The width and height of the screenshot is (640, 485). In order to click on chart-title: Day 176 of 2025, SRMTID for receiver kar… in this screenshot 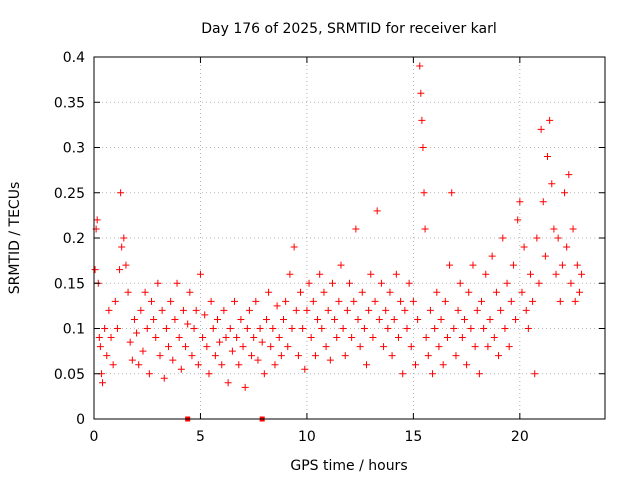, I will do `click(349, 29)`.